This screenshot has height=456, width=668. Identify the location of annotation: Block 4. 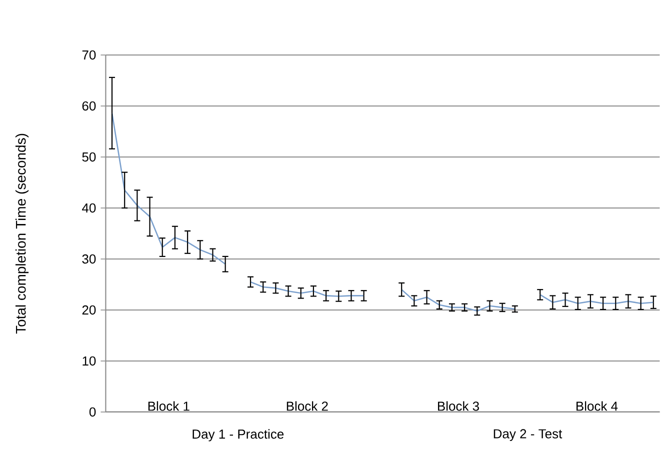
(597, 406).